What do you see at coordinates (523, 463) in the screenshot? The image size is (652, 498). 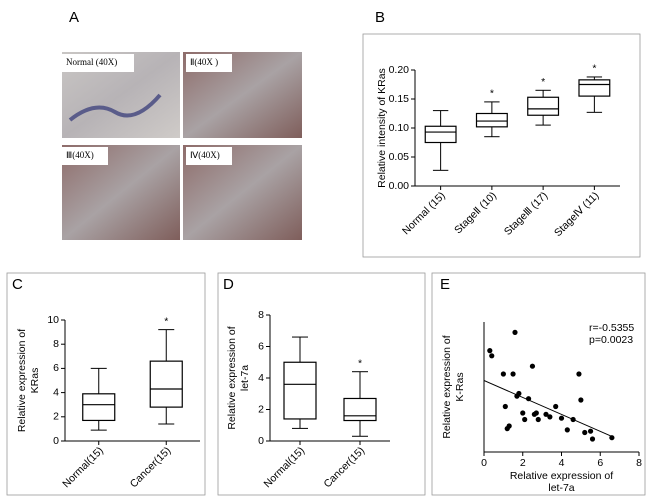 I see `x-tick-label: 2` at bounding box center [523, 463].